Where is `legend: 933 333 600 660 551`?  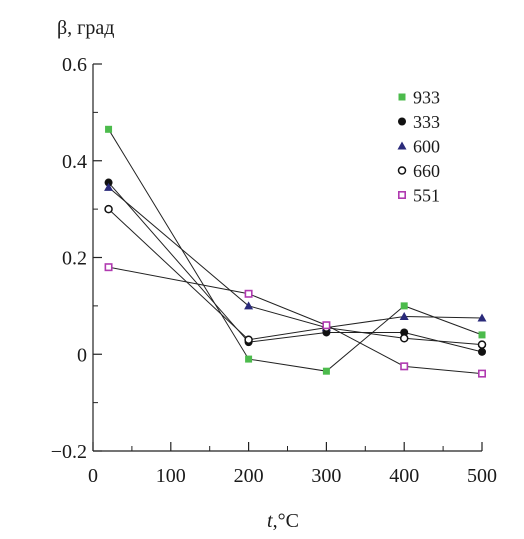
legend: 933 333 600 660 551 is located at coordinates (418, 147).